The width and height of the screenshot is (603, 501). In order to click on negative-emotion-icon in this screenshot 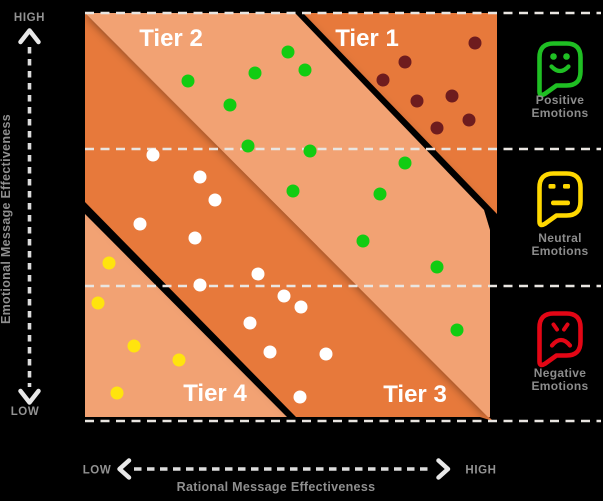, I will do `click(560, 339)`.